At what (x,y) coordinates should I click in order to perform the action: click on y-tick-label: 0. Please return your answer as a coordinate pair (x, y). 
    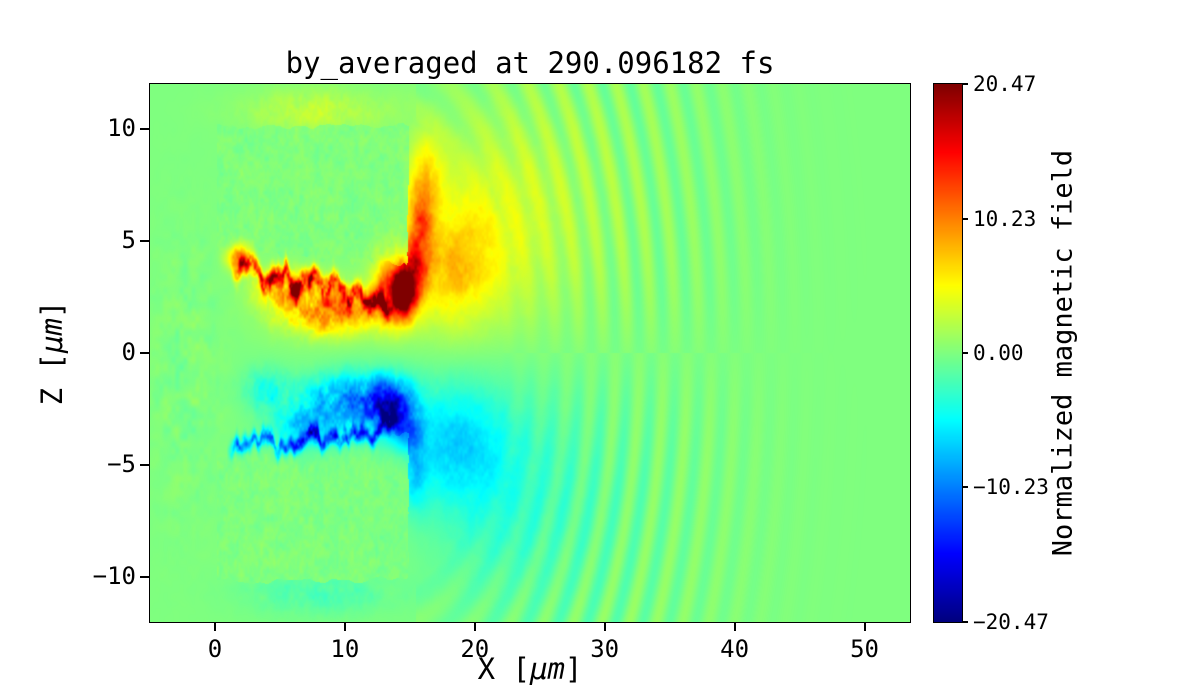
    Looking at the image, I should click on (128, 352).